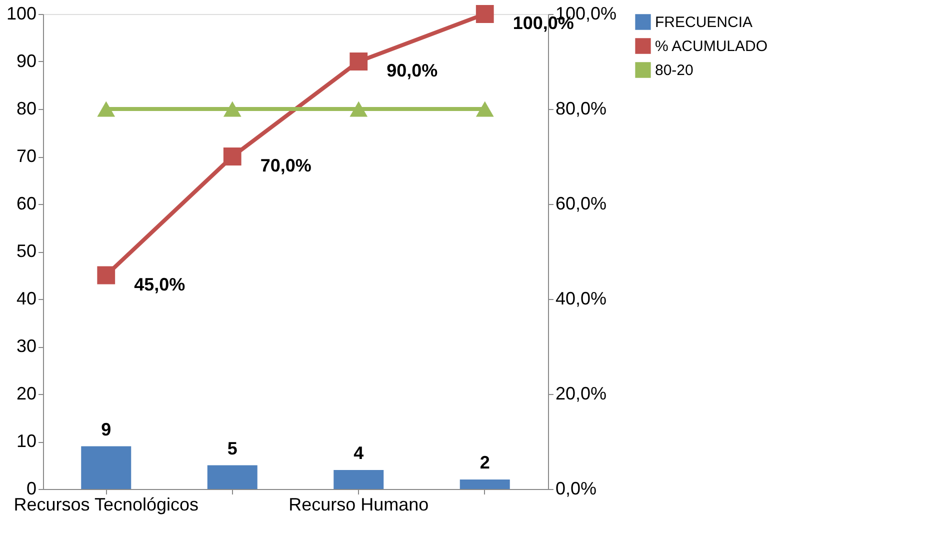 The height and width of the screenshot is (544, 934). I want to click on y2-tick-label: 60,0%, so click(581, 204).